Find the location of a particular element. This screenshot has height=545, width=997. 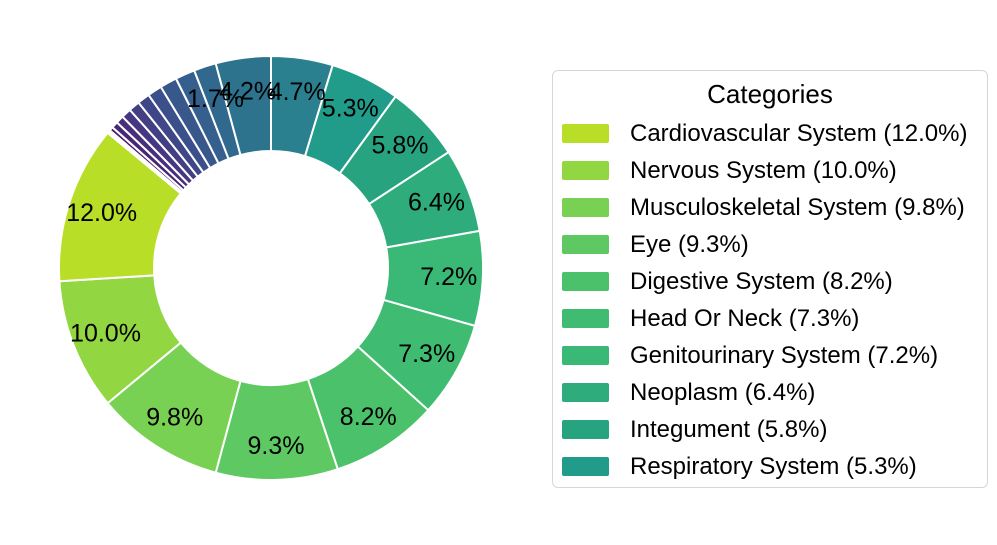

pie-slice is located at coordinates (243, 106).